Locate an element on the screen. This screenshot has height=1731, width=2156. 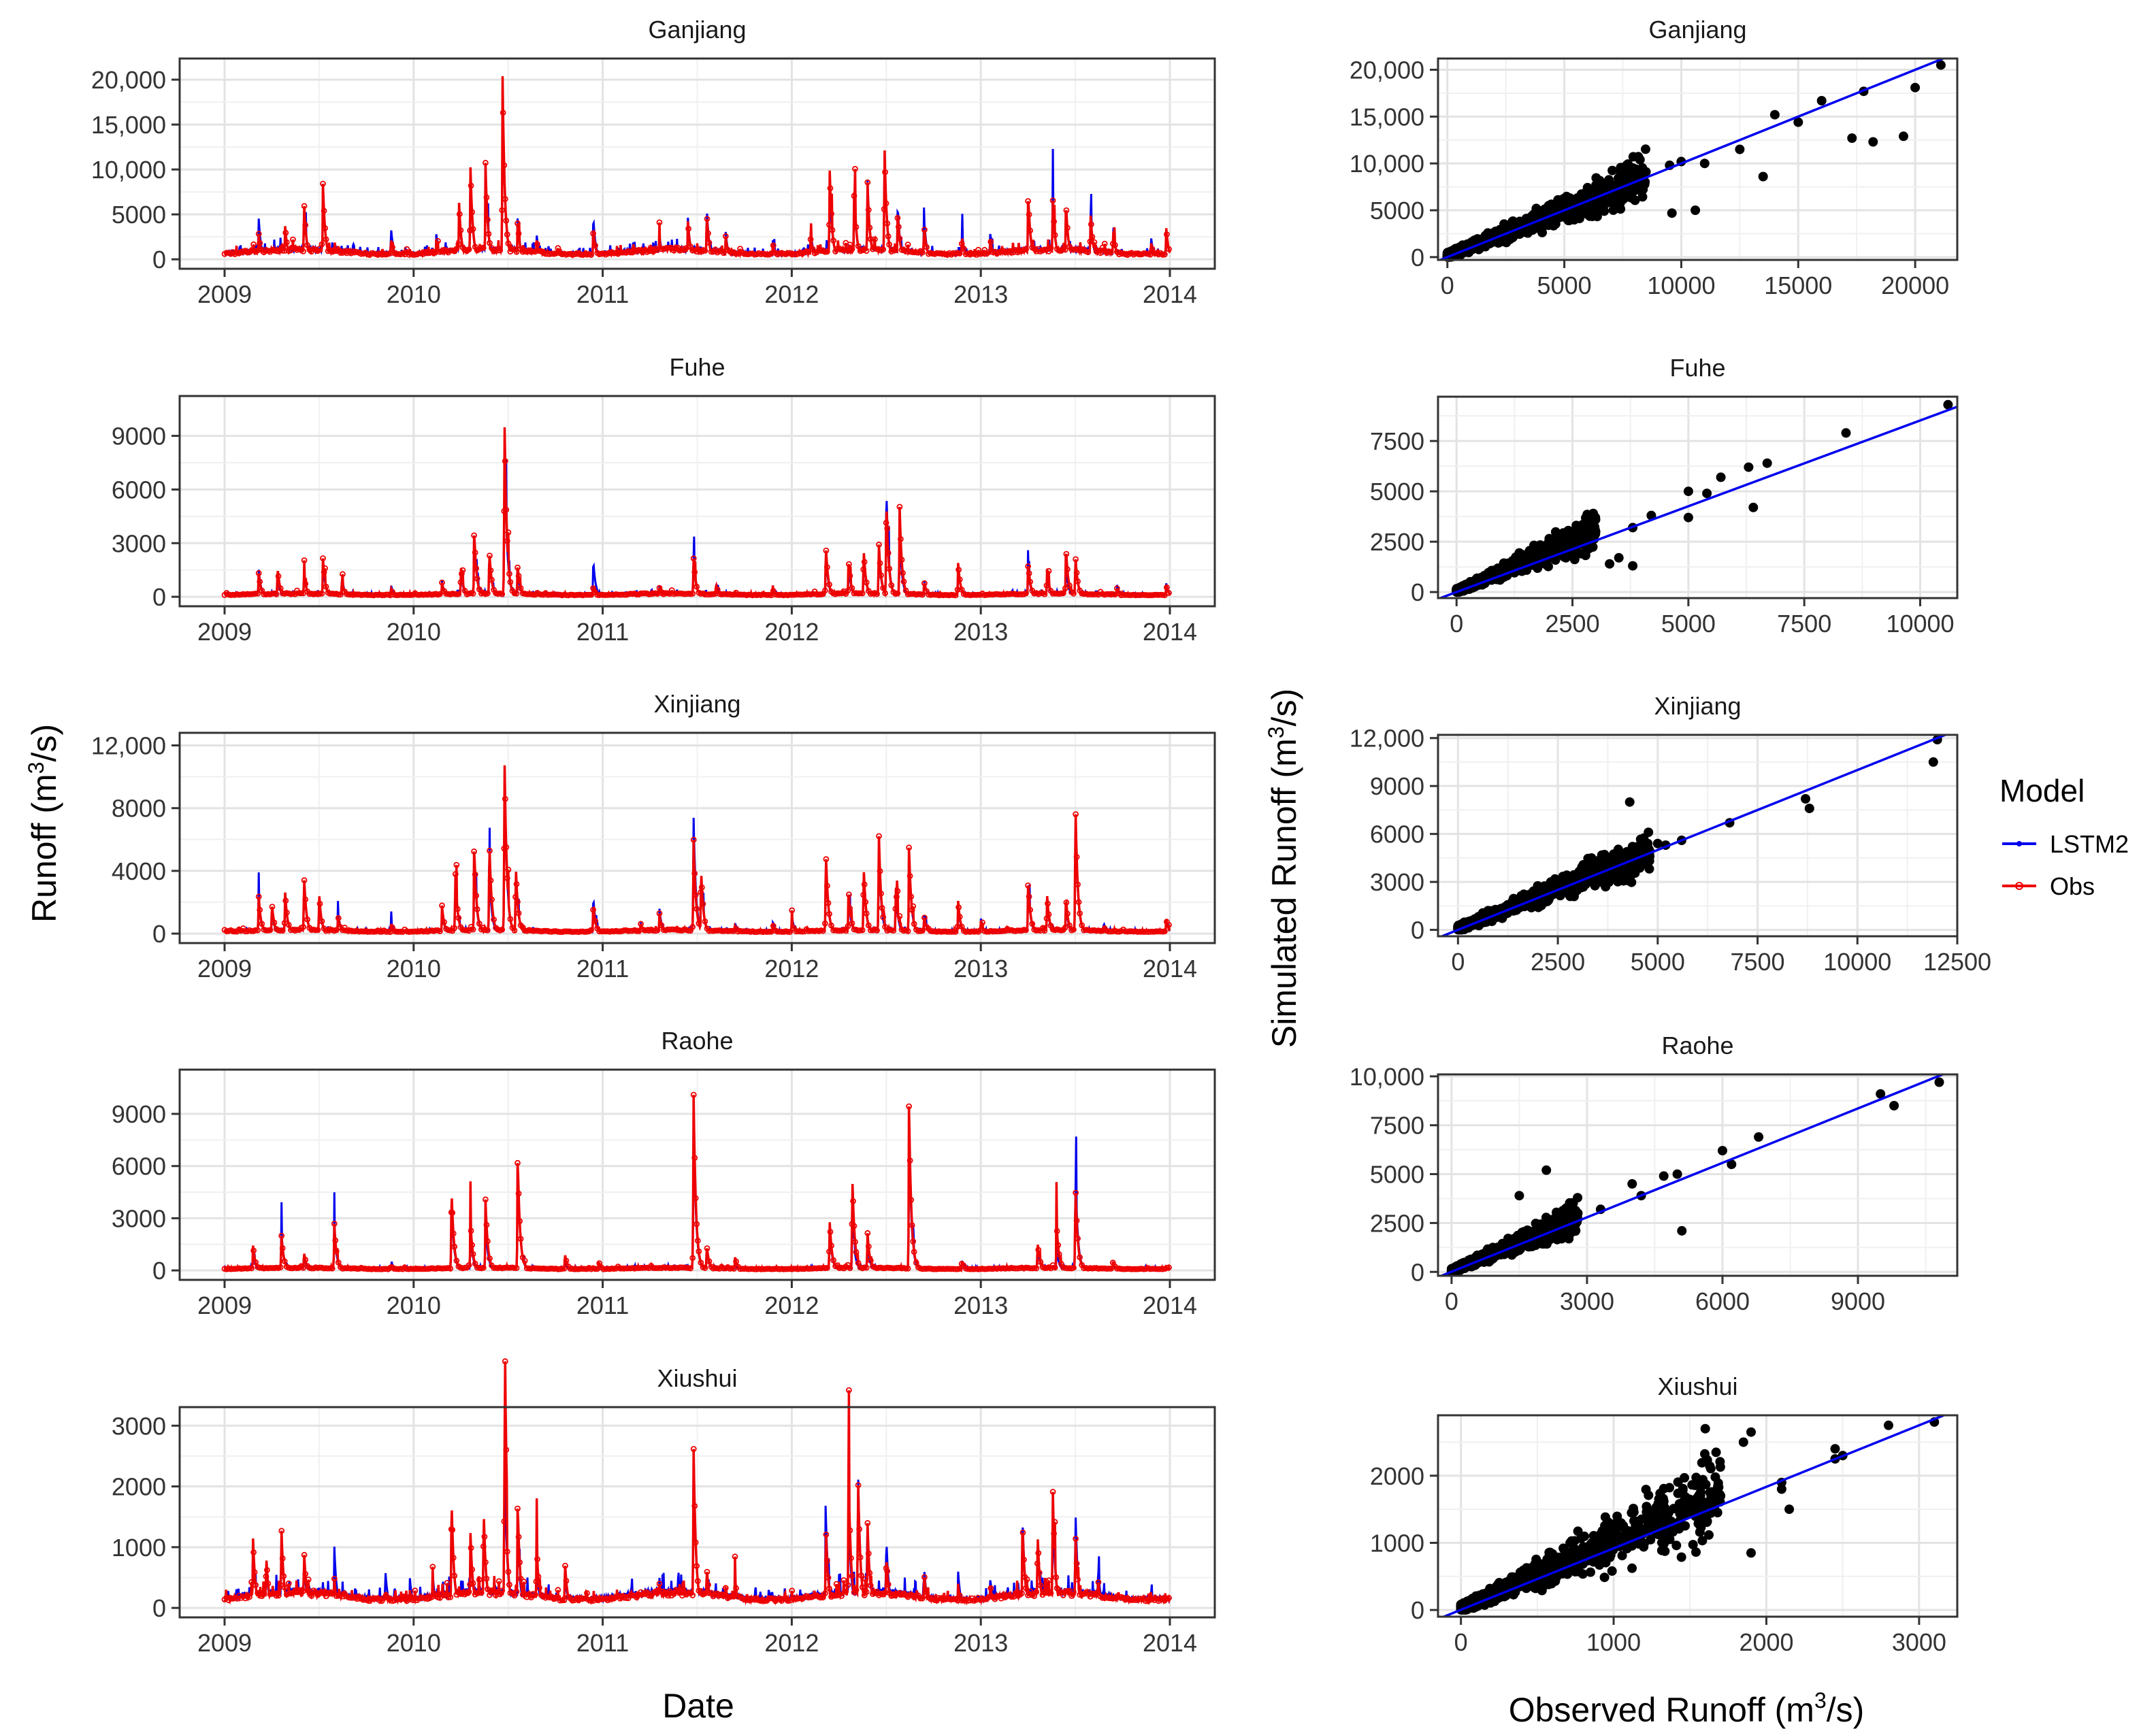
timeseries-xiushui-x-tick-label: 2013 is located at coordinates (981, 1643).